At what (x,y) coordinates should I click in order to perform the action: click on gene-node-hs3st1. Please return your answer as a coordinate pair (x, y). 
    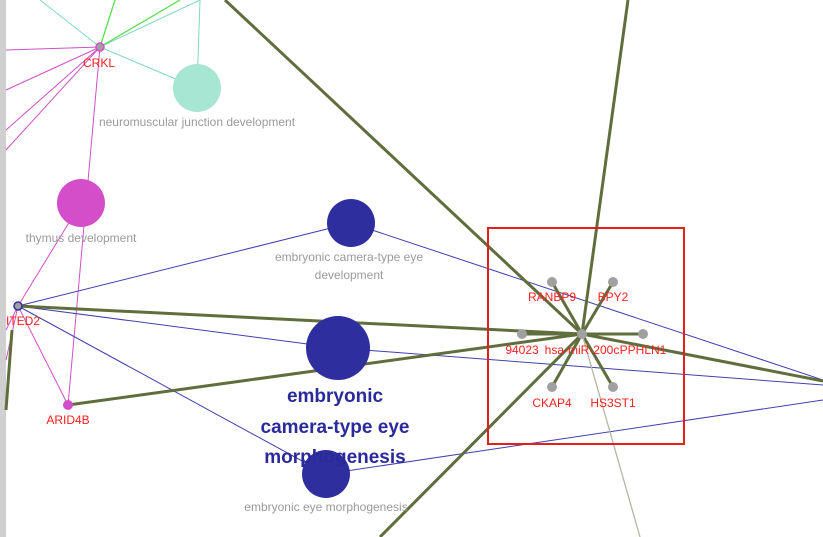
    Looking at the image, I should click on (613, 387).